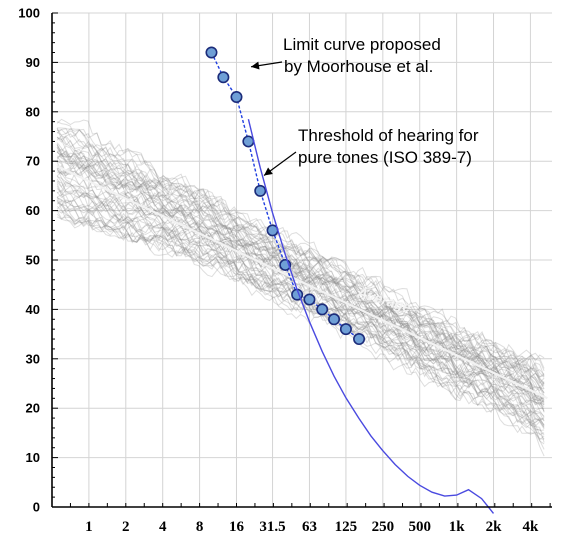 Image resolution: width=565 pixels, height=538 pixels. What do you see at coordinates (272, 527) in the screenshot?
I see `x-tick-label: 31.5` at bounding box center [272, 527].